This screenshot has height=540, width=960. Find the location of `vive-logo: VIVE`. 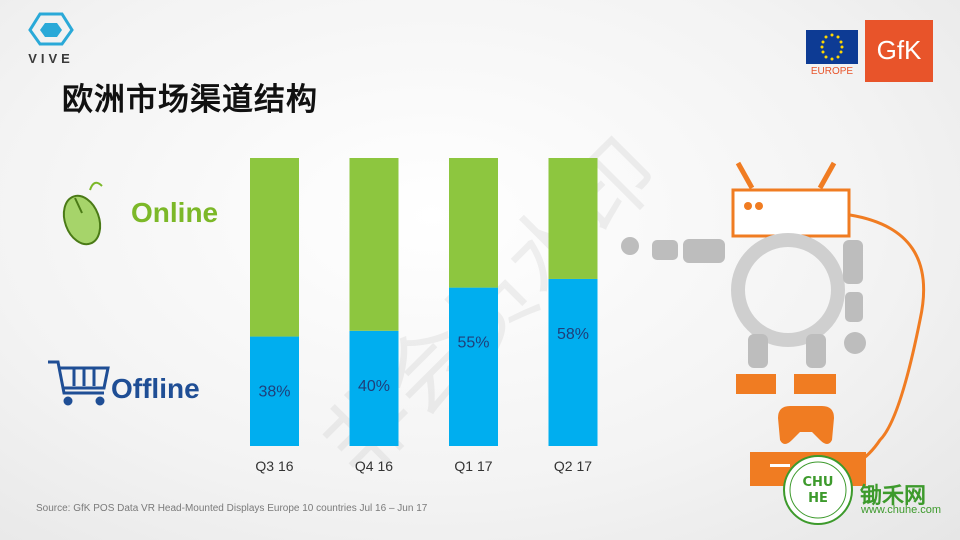

vive-logo: VIVE is located at coordinates (51, 39).